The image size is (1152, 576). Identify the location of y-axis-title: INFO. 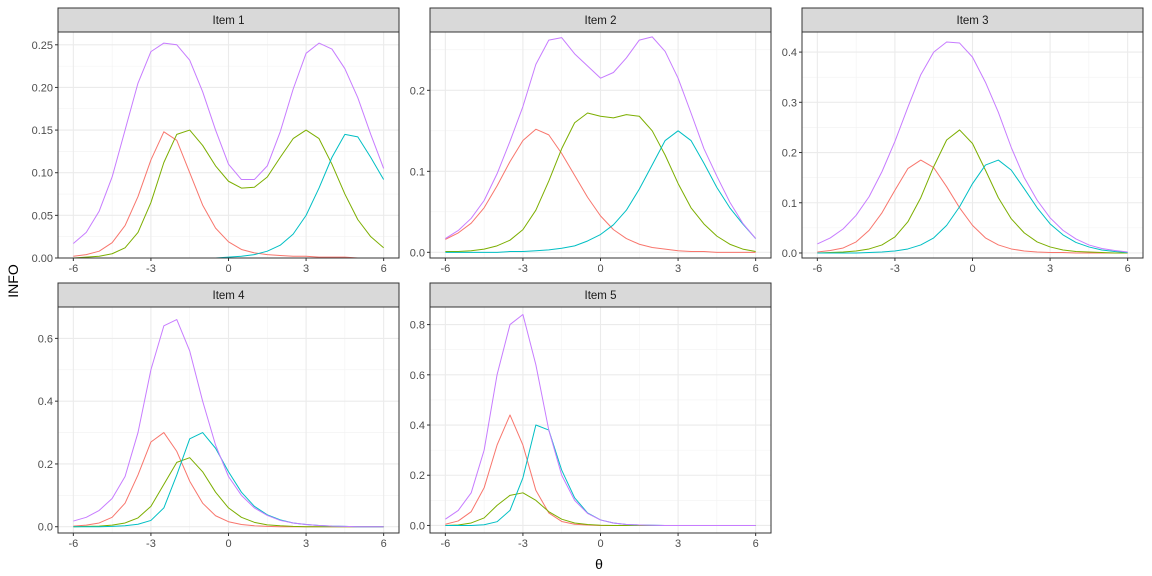
(13, 281).